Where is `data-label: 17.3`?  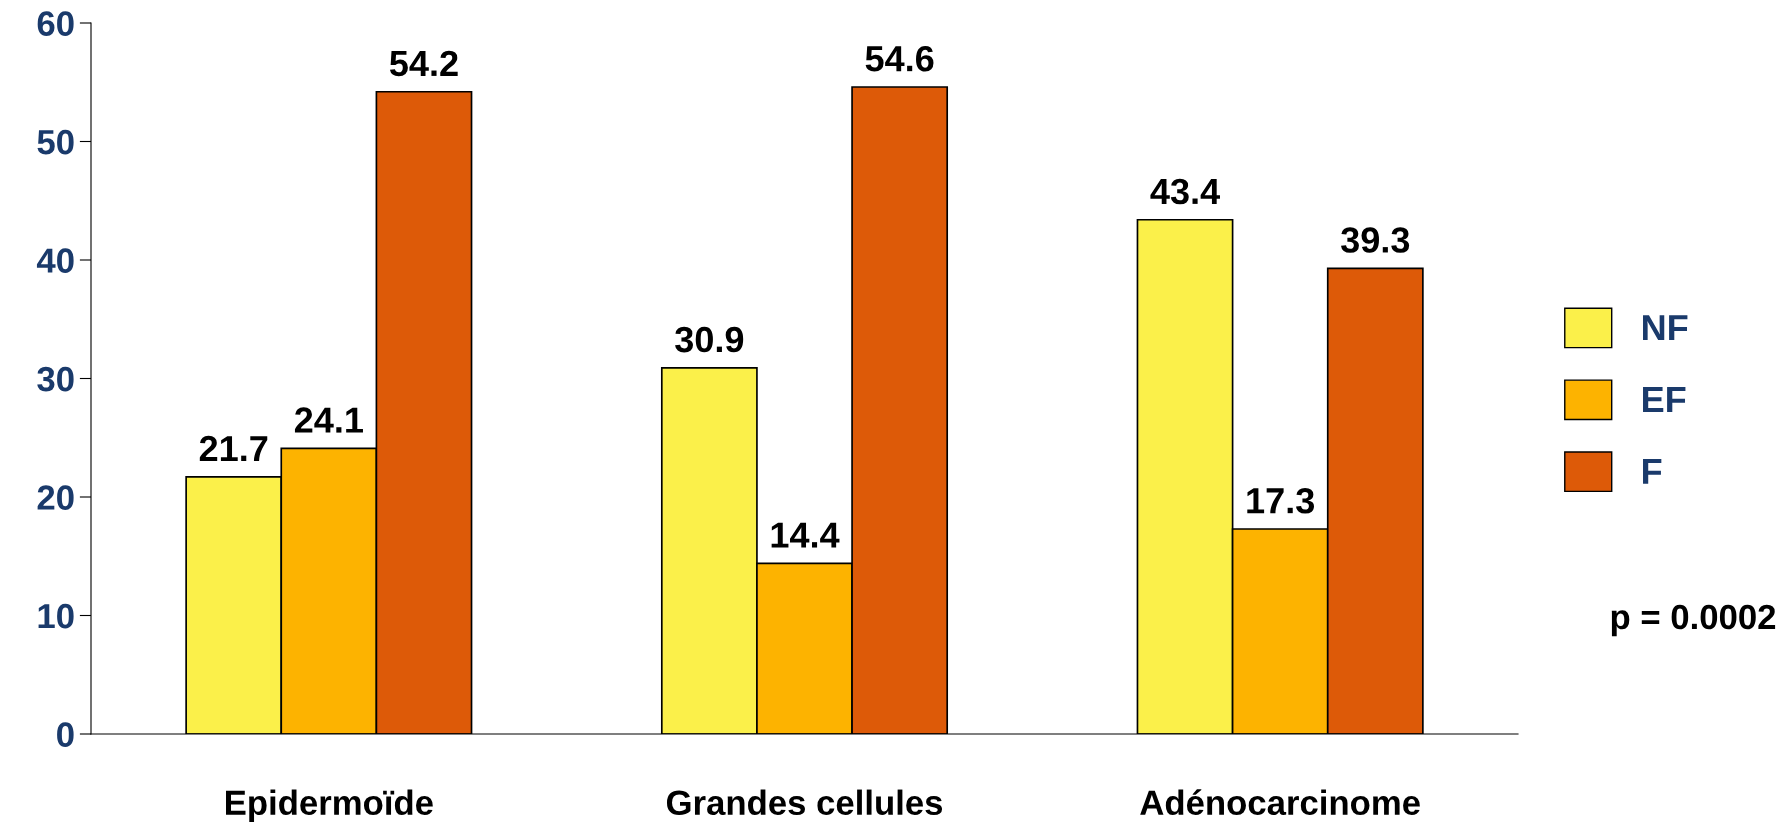 data-label: 17.3 is located at coordinates (1281, 500).